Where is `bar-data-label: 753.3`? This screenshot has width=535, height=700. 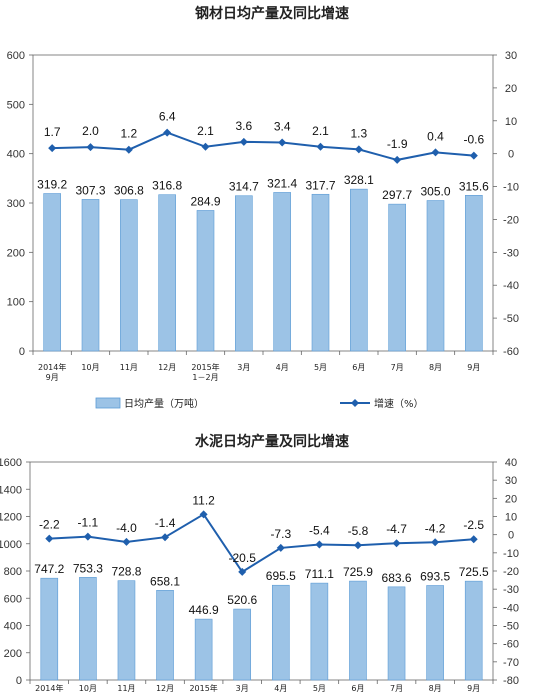
bar-data-label: 753.3 is located at coordinates (88, 568).